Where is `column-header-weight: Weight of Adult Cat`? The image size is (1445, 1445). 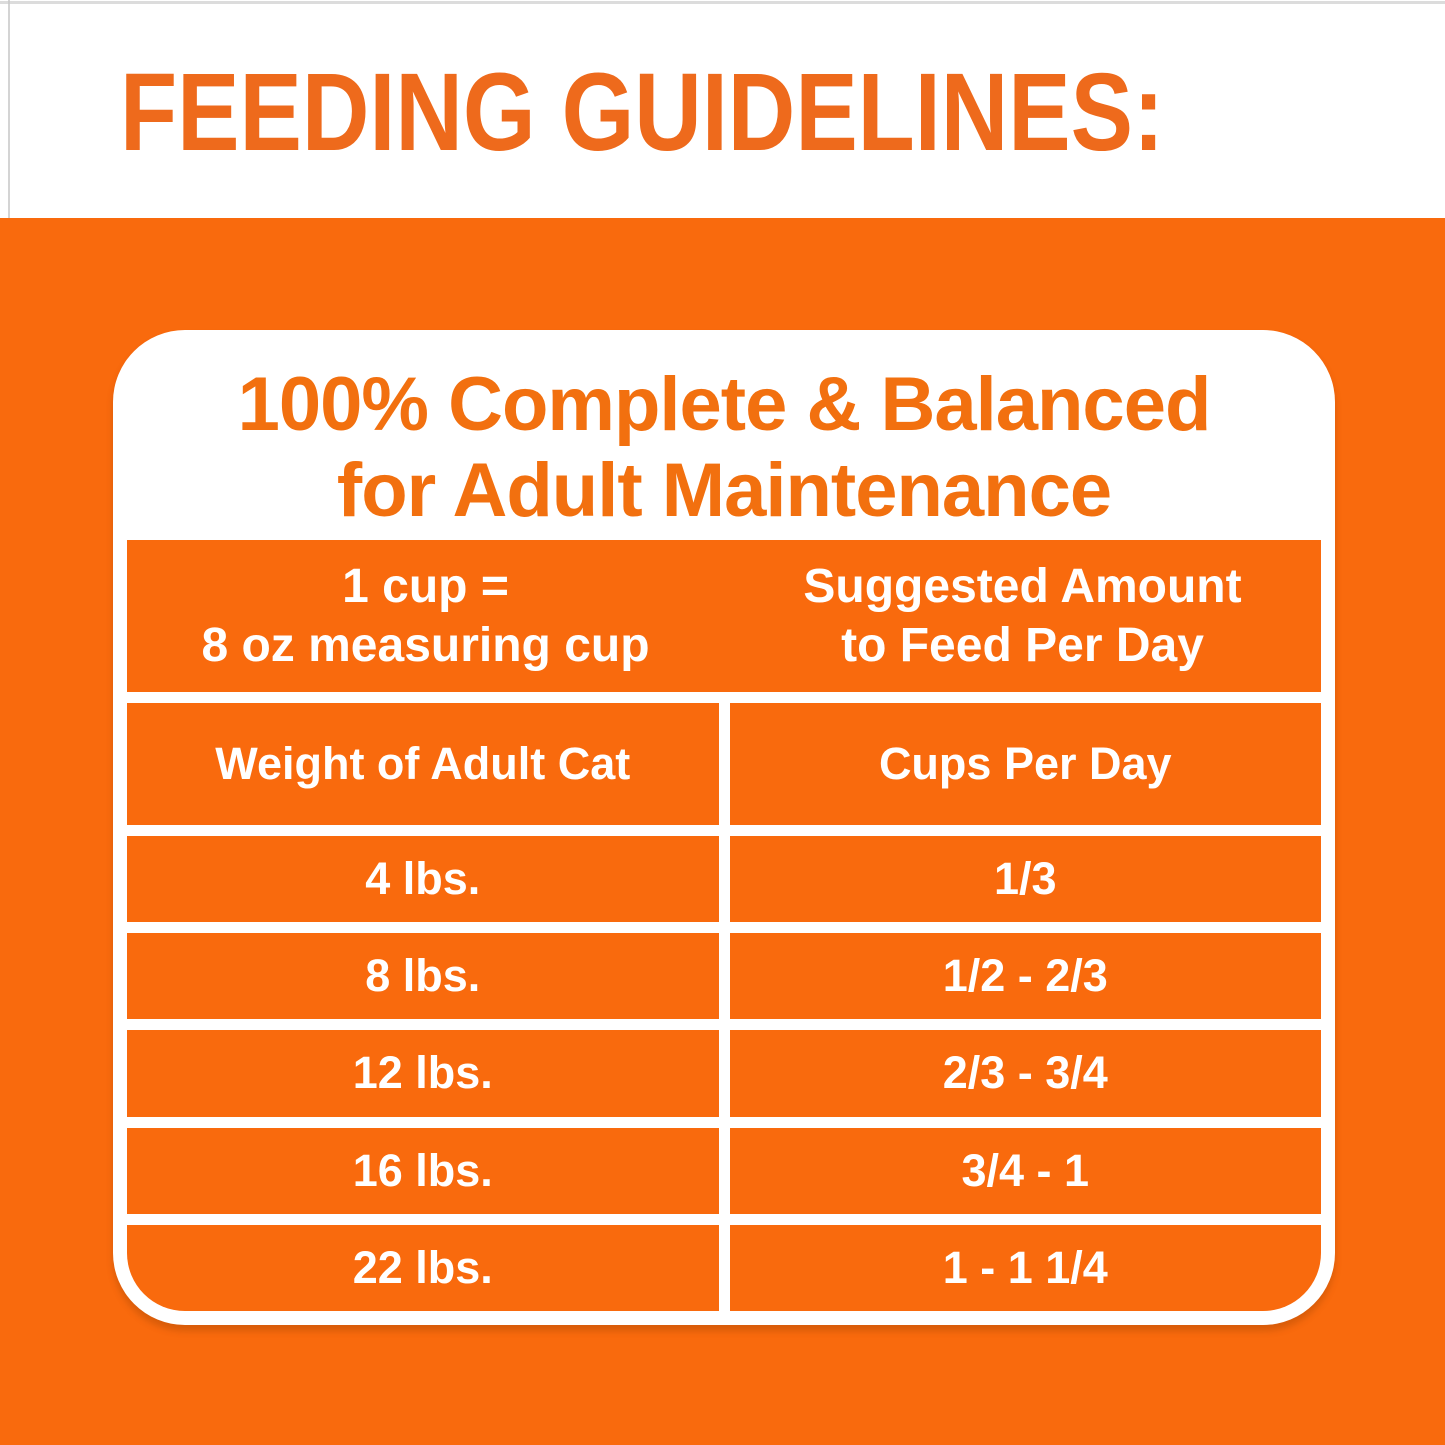
column-header-weight: Weight of Adult Cat is located at coordinates (423, 764).